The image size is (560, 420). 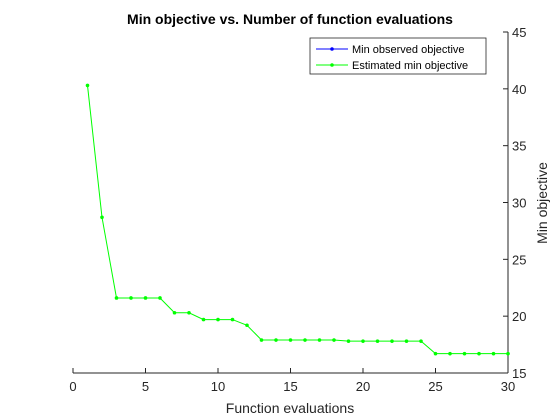 I want to click on x-tick-label: 15, so click(x=290, y=386).